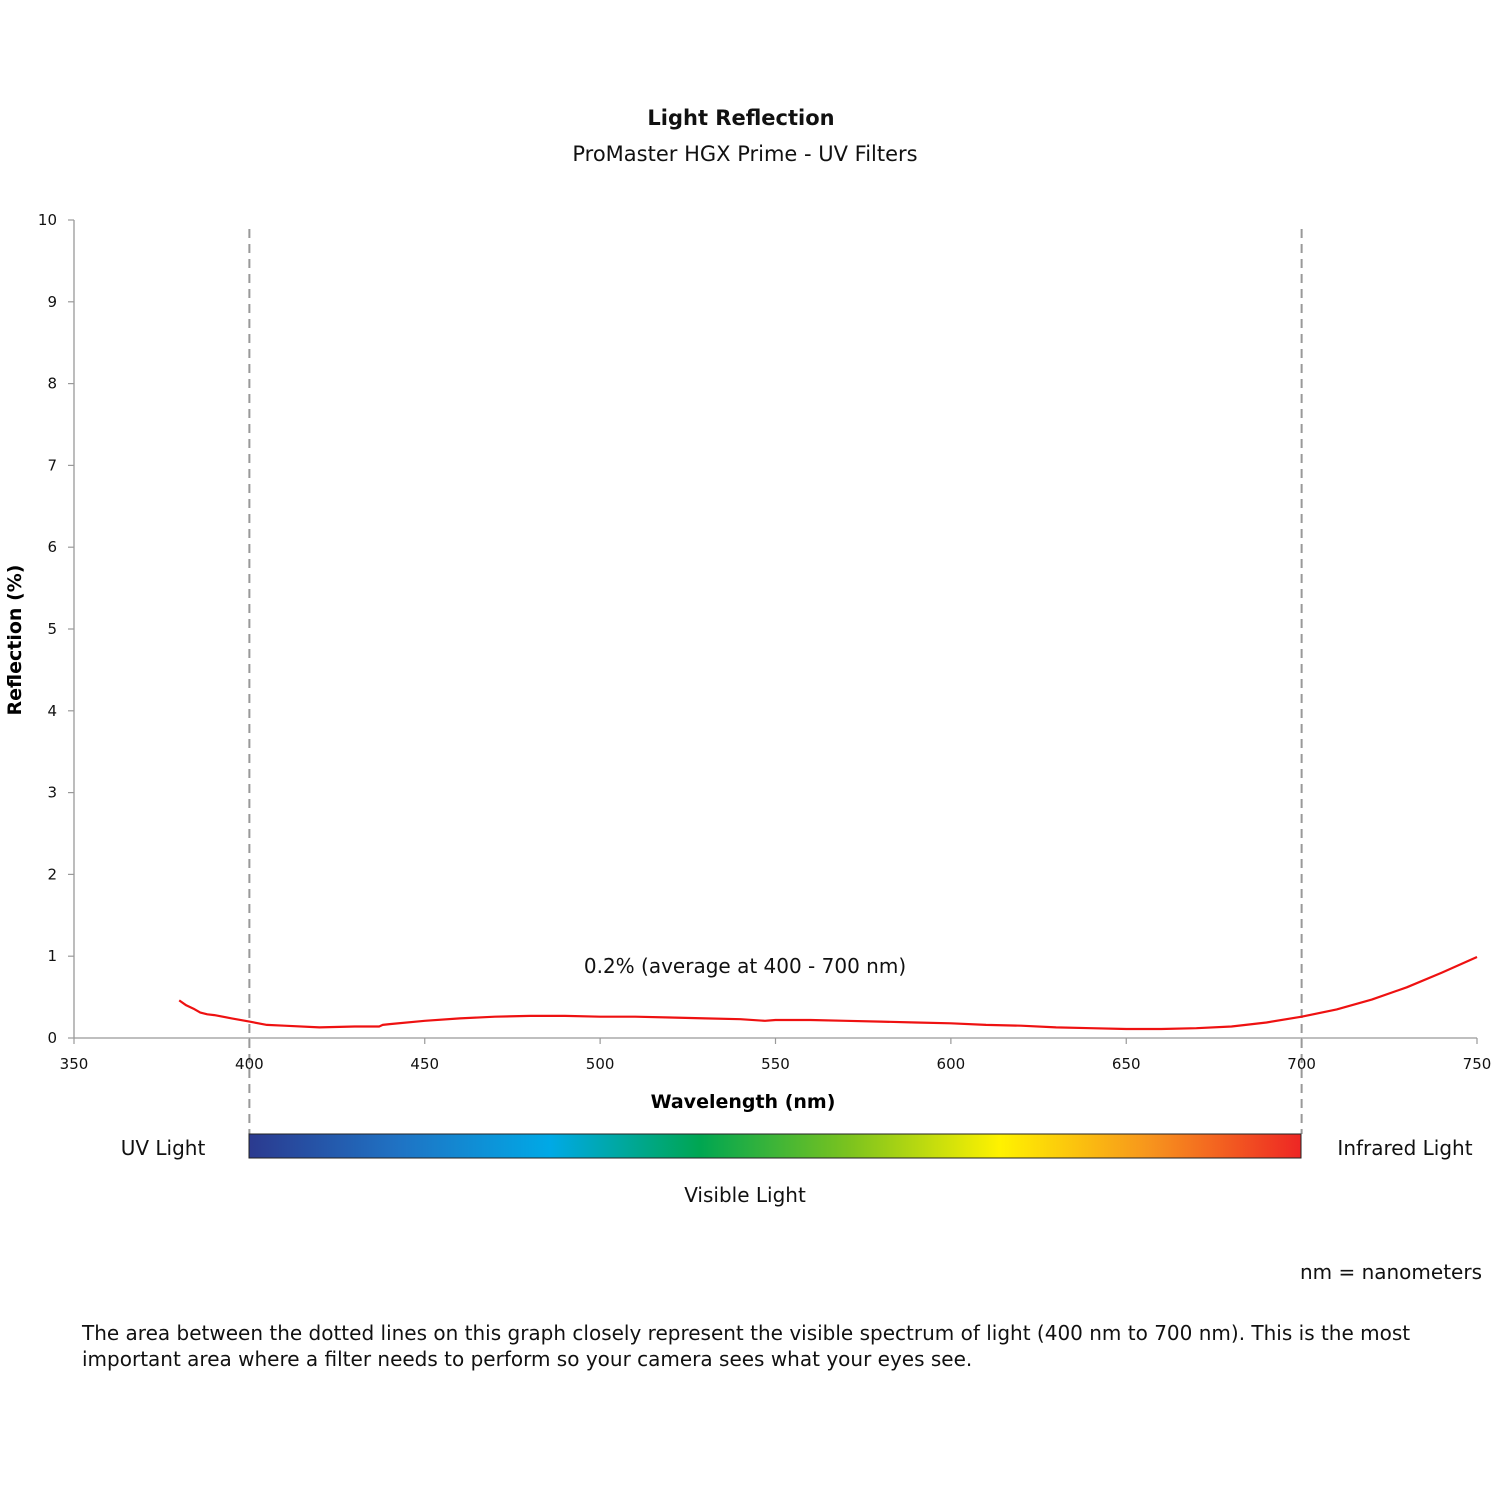 The width and height of the screenshot is (1500, 1500). Describe the element at coordinates (15, 640) in the screenshot. I see `y-axis-title: Reflection (%)` at that location.